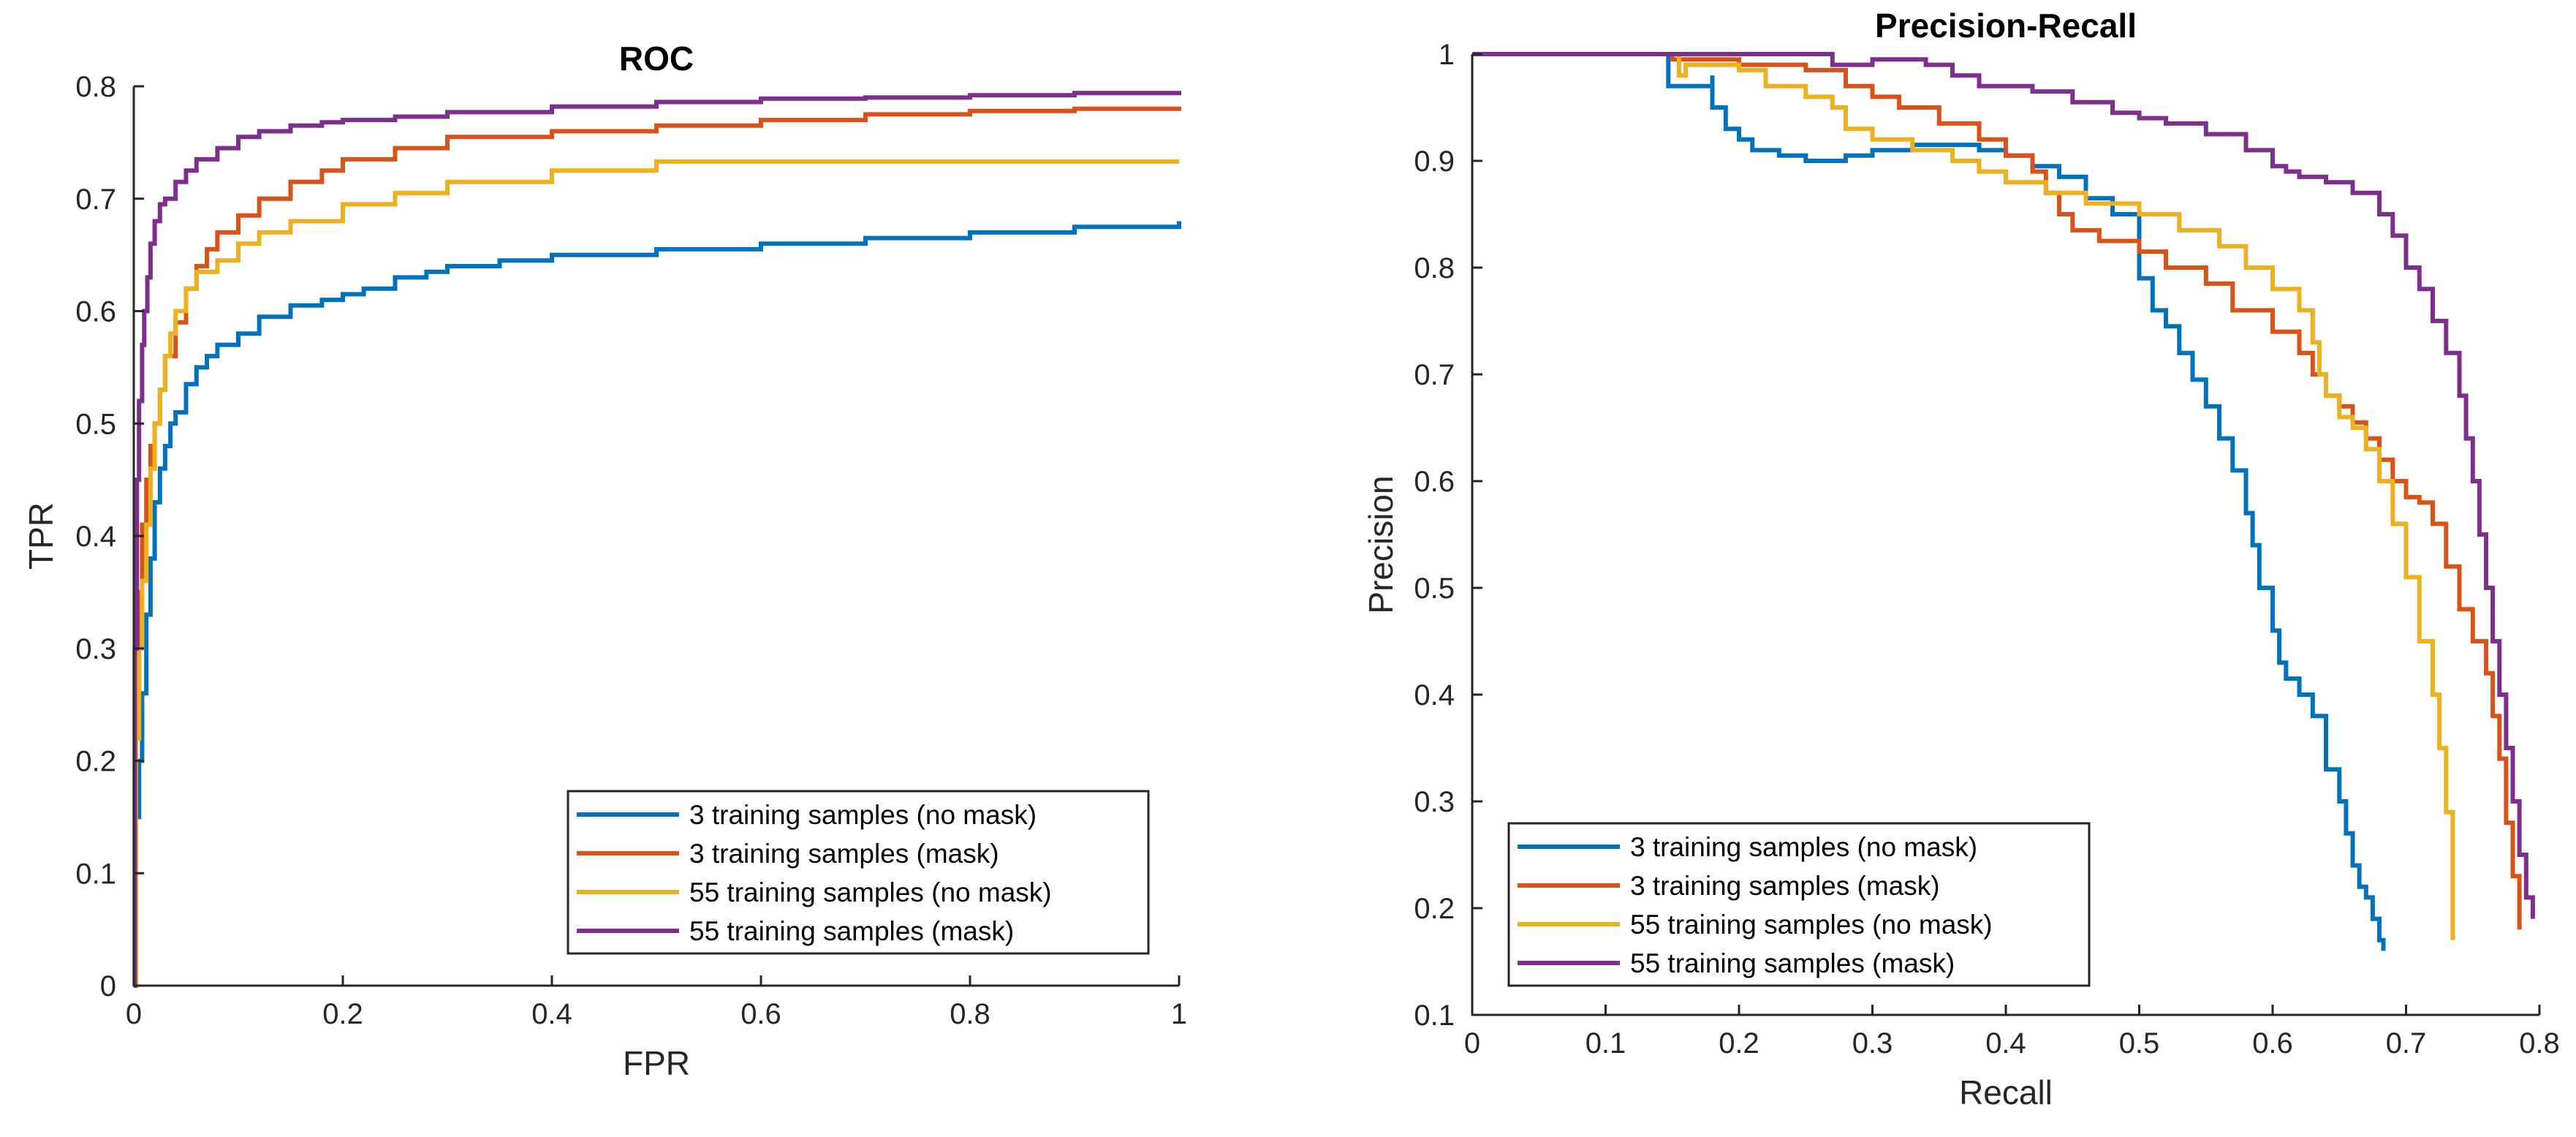  Describe the element at coordinates (95, 649) in the screenshot. I see `roc-y-tick-label: 0.3` at that location.